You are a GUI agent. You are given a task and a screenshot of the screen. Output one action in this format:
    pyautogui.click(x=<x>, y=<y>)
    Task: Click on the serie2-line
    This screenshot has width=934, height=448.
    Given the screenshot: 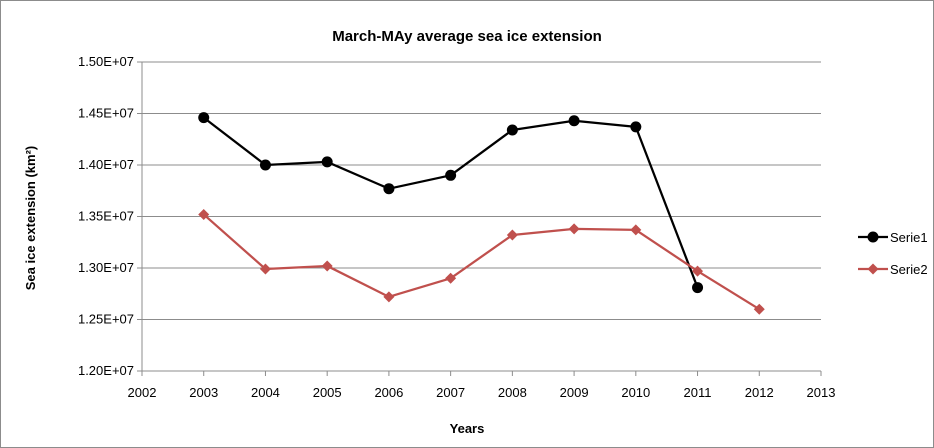 What is the action you would take?
    pyautogui.click(x=481, y=262)
    